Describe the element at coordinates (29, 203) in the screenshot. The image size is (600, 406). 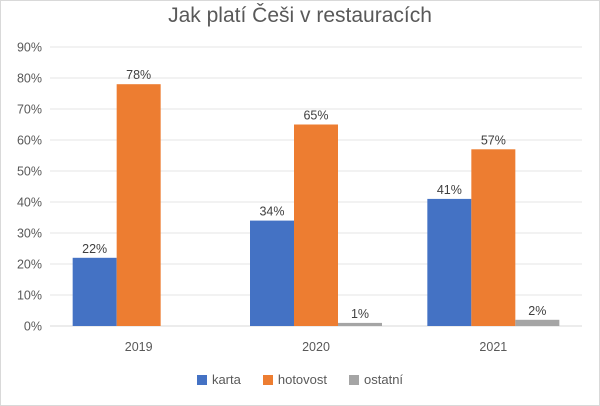
I see `y-tick-label: 40%` at that location.